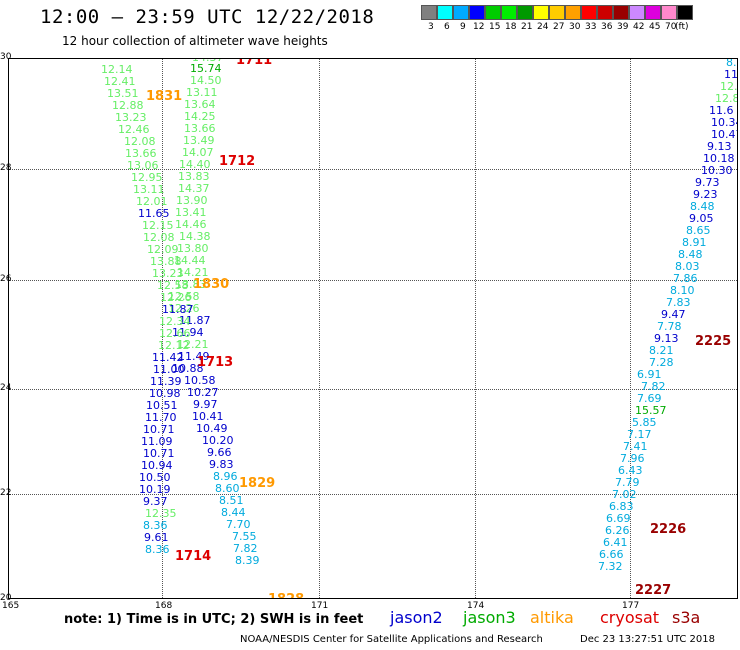 This screenshot has height=650, width=740. I want to click on wave-height-reading: 7.55, so click(244, 536).